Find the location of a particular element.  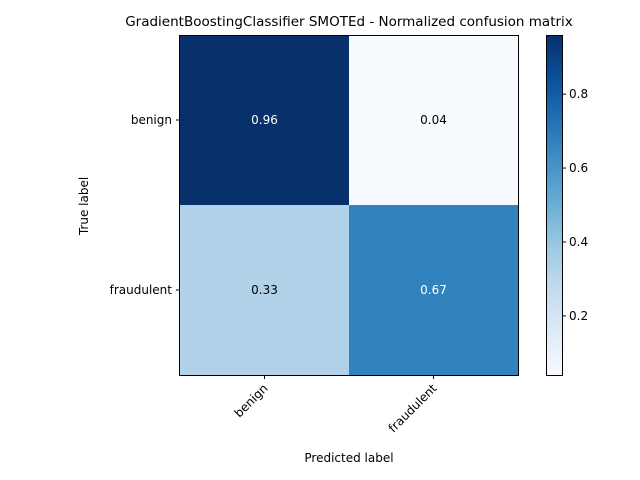

colorbar-tick-label: 0.6 is located at coordinates (578, 168).